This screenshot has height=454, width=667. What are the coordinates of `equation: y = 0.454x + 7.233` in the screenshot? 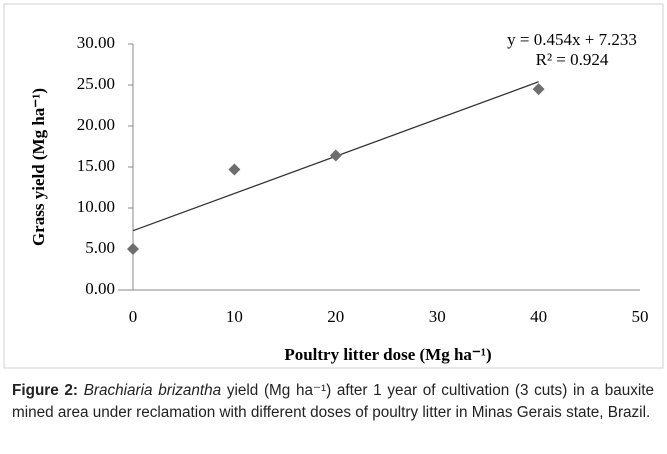 It's located at (572, 39).